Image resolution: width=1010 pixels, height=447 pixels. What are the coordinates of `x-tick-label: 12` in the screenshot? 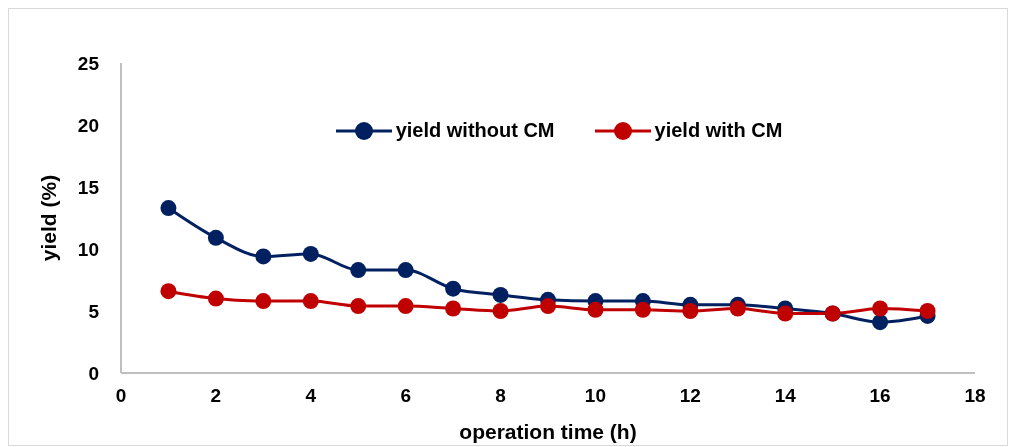 It's located at (690, 396).